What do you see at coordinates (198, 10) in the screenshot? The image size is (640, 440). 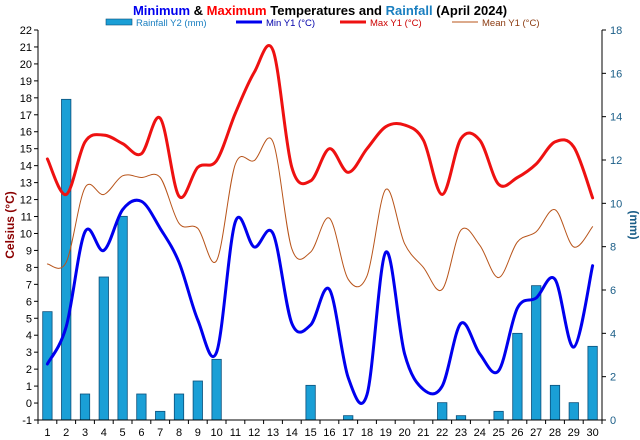 I see `title-ampersand: &` at bounding box center [198, 10].